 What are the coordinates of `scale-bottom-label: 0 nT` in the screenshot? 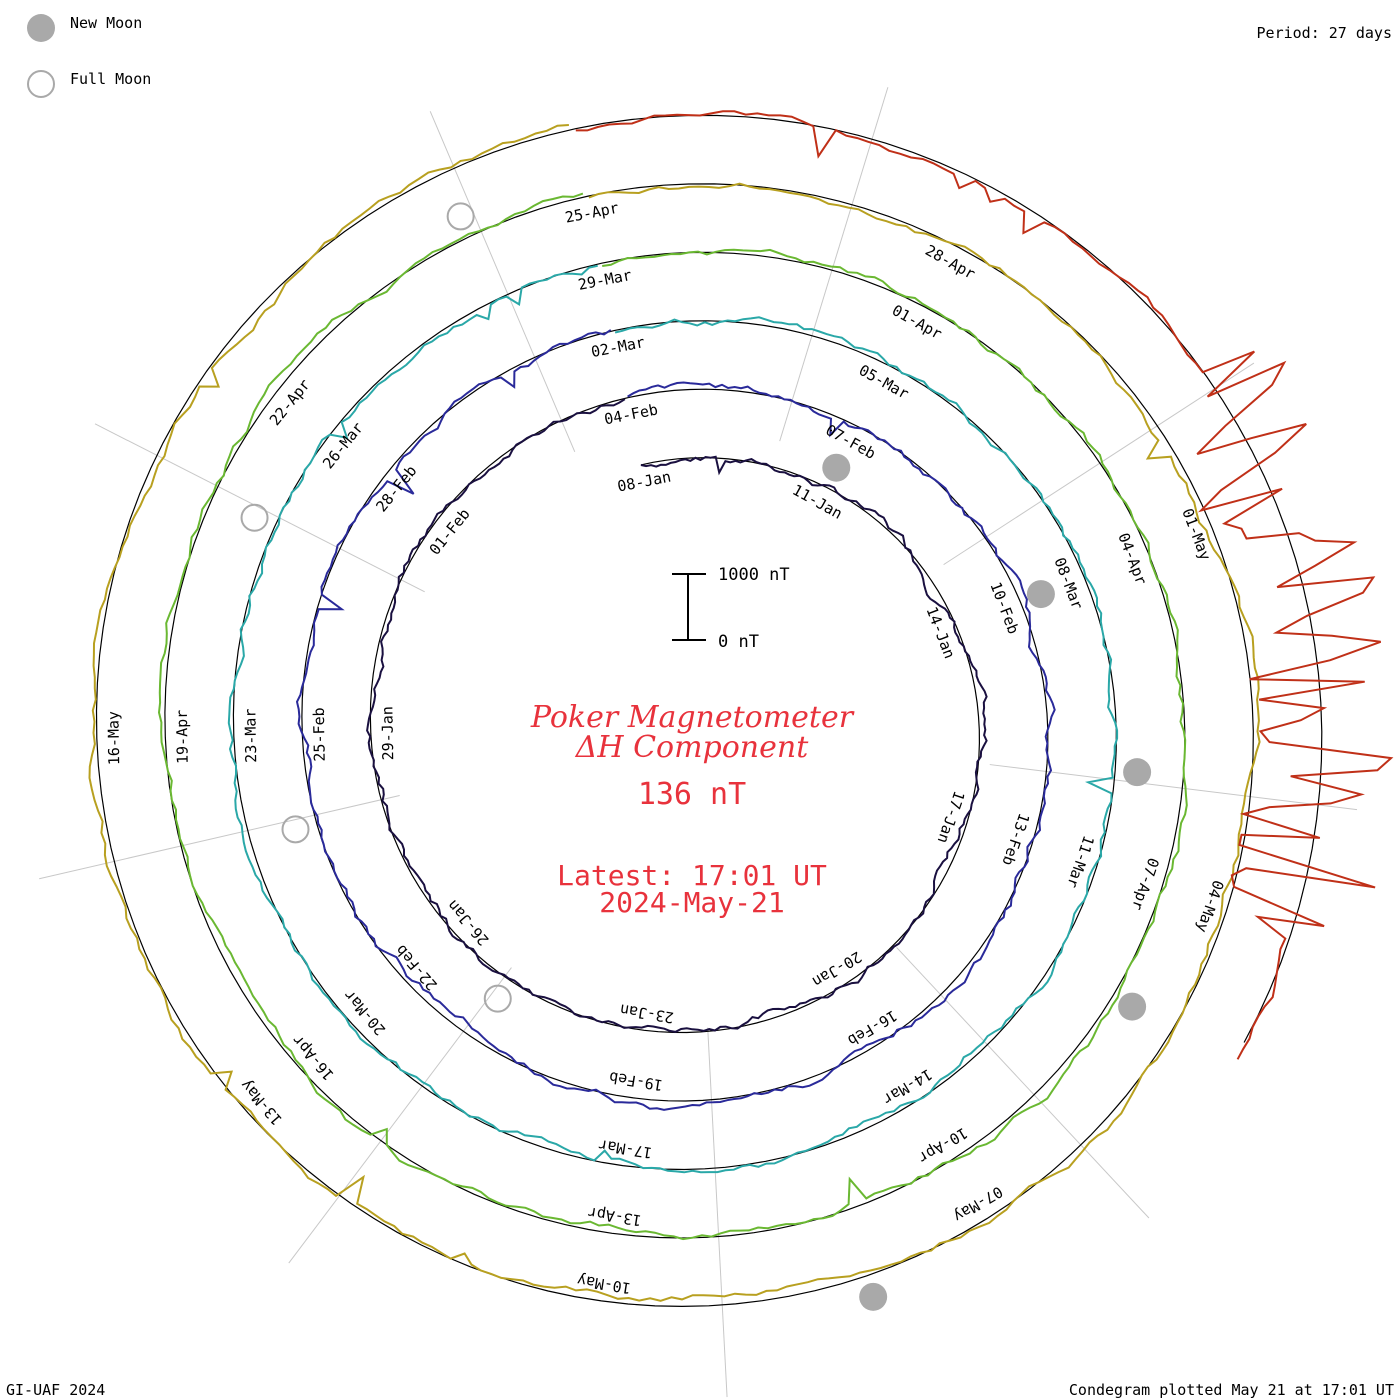 It's located at (738, 642).